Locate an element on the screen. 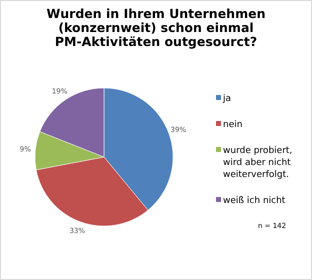 This screenshot has height=280, width=312. chart-title: Wurden in Ihrem Unternehmen (konzernweit) schon einmal PM-Aktivitäten outgesourct? is located at coordinates (156, 27).